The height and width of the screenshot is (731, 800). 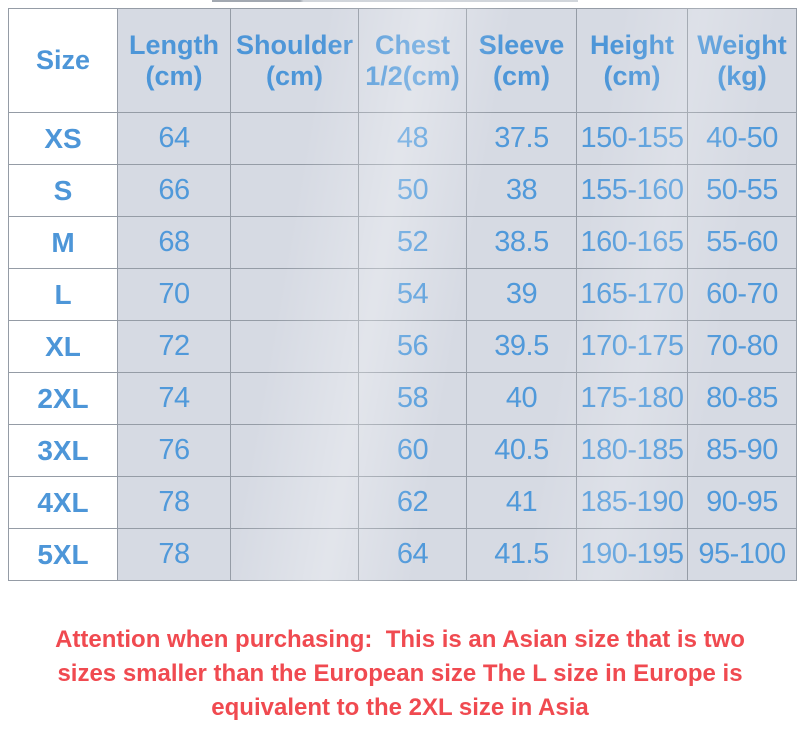 I want to click on header-cell-chest: Chest 1/2(cm), so click(x=412, y=60).